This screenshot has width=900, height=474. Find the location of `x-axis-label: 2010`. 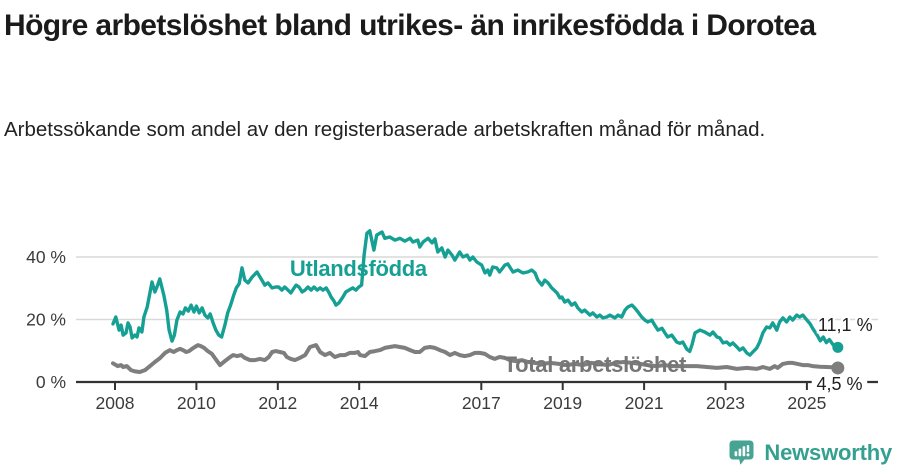

x-axis-label: 2010 is located at coordinates (196, 403).